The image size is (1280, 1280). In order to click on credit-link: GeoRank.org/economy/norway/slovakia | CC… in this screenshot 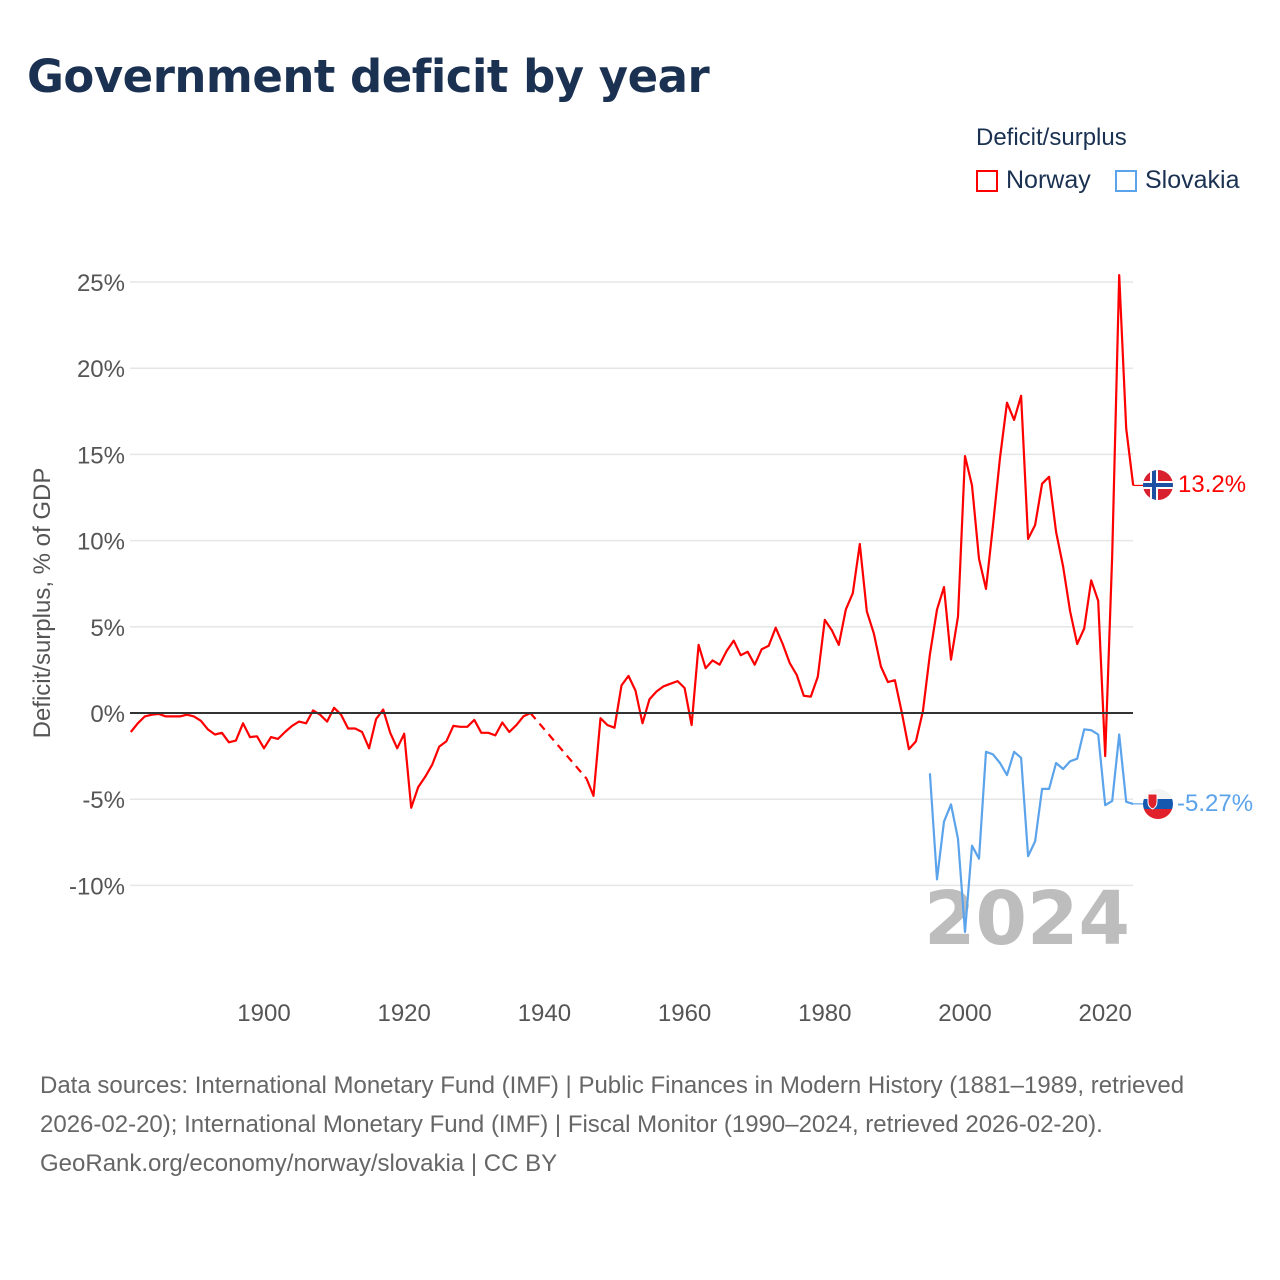, I will do `click(299, 1163)`.